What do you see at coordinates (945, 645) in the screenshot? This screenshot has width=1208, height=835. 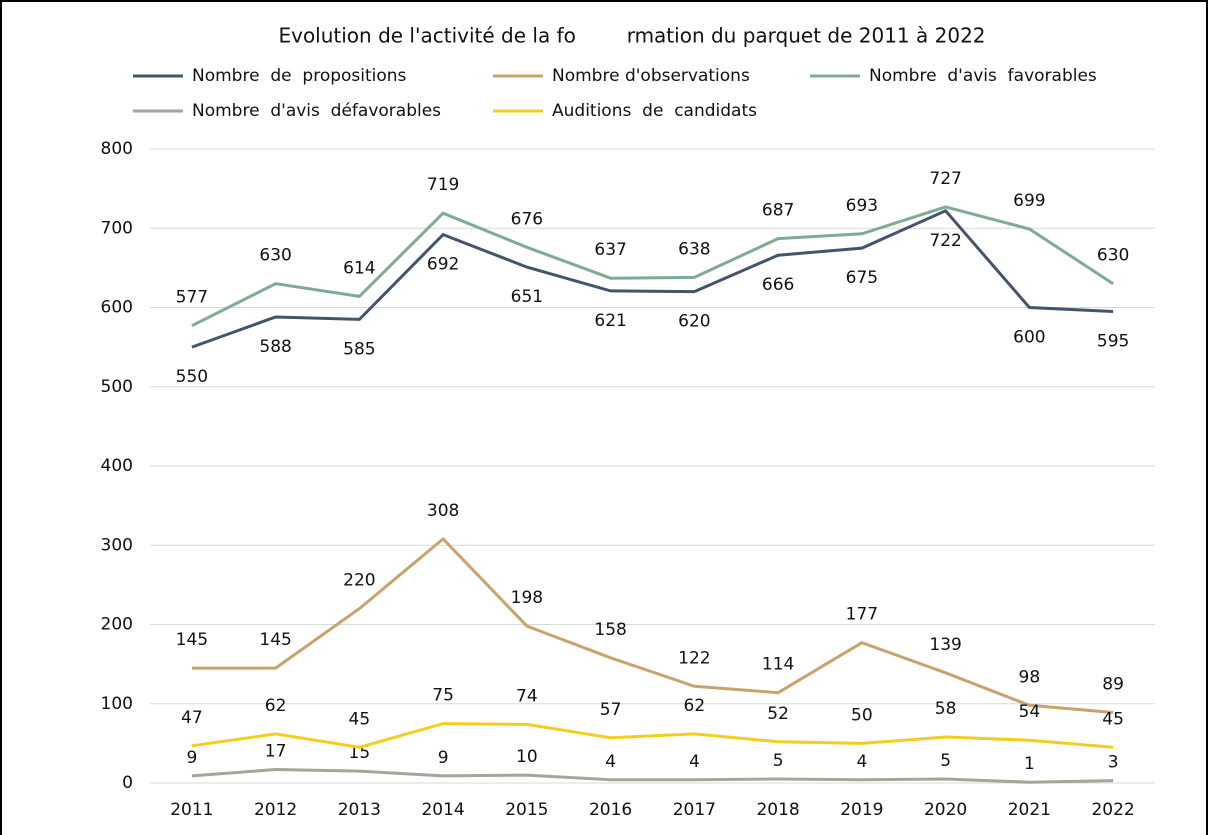 I see `data-label: 139` at bounding box center [945, 645].